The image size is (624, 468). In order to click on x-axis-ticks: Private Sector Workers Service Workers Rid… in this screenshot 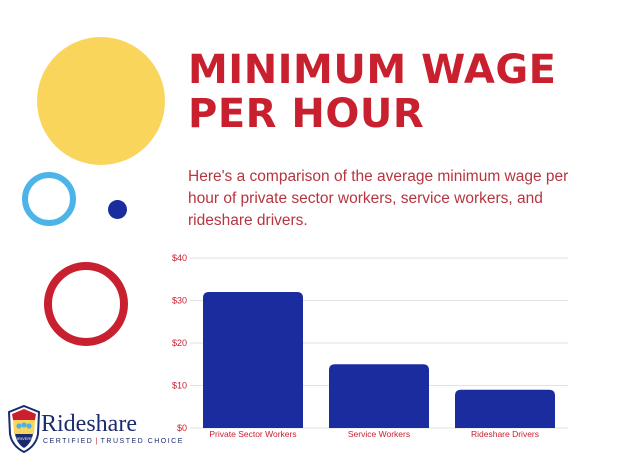, I will do `click(374, 434)`.